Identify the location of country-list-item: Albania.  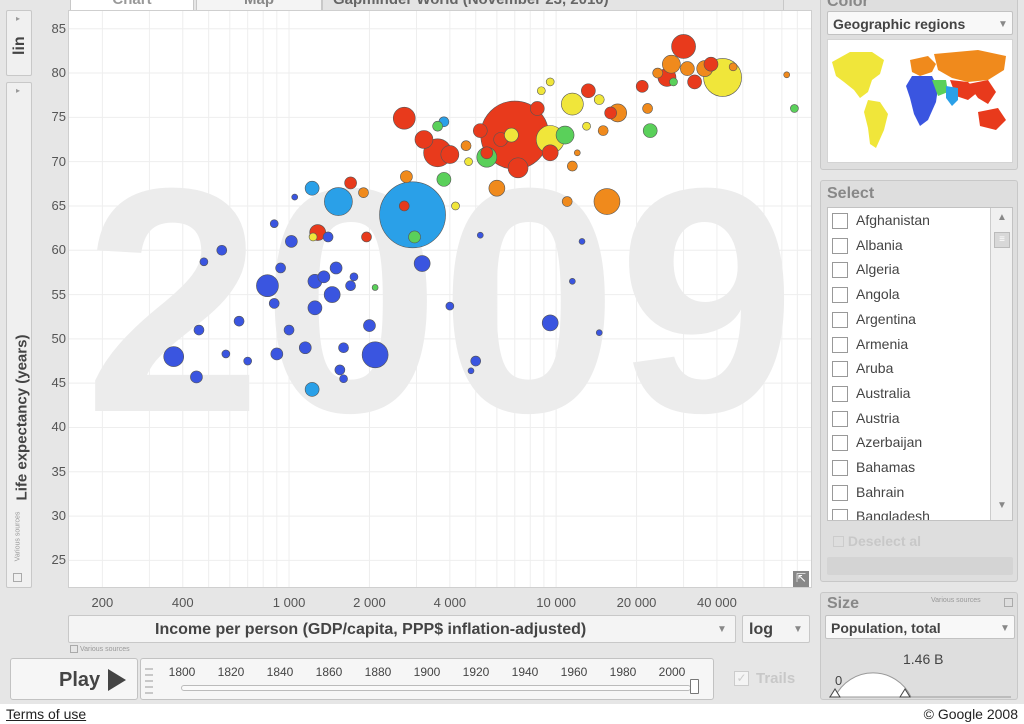
(910, 246).